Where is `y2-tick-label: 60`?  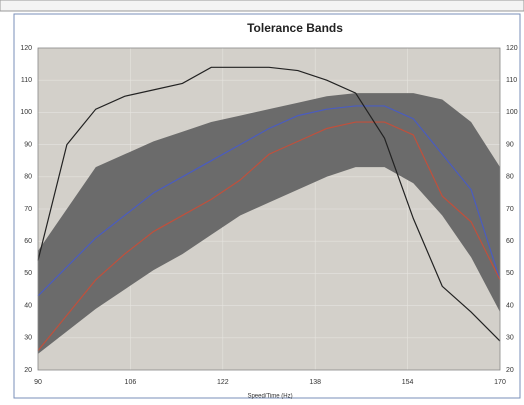 y2-tick-label: 60 is located at coordinates (510, 241).